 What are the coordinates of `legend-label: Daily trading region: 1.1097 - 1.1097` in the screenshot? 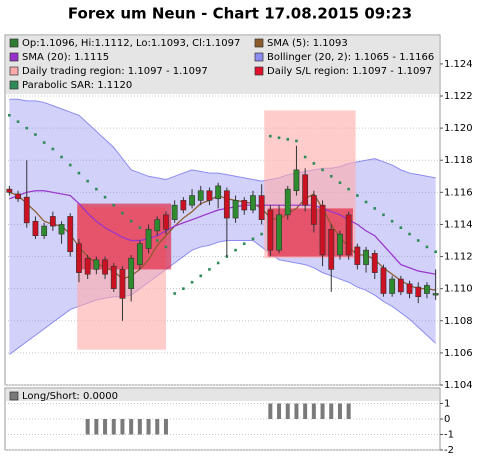 It's located at (115, 71).